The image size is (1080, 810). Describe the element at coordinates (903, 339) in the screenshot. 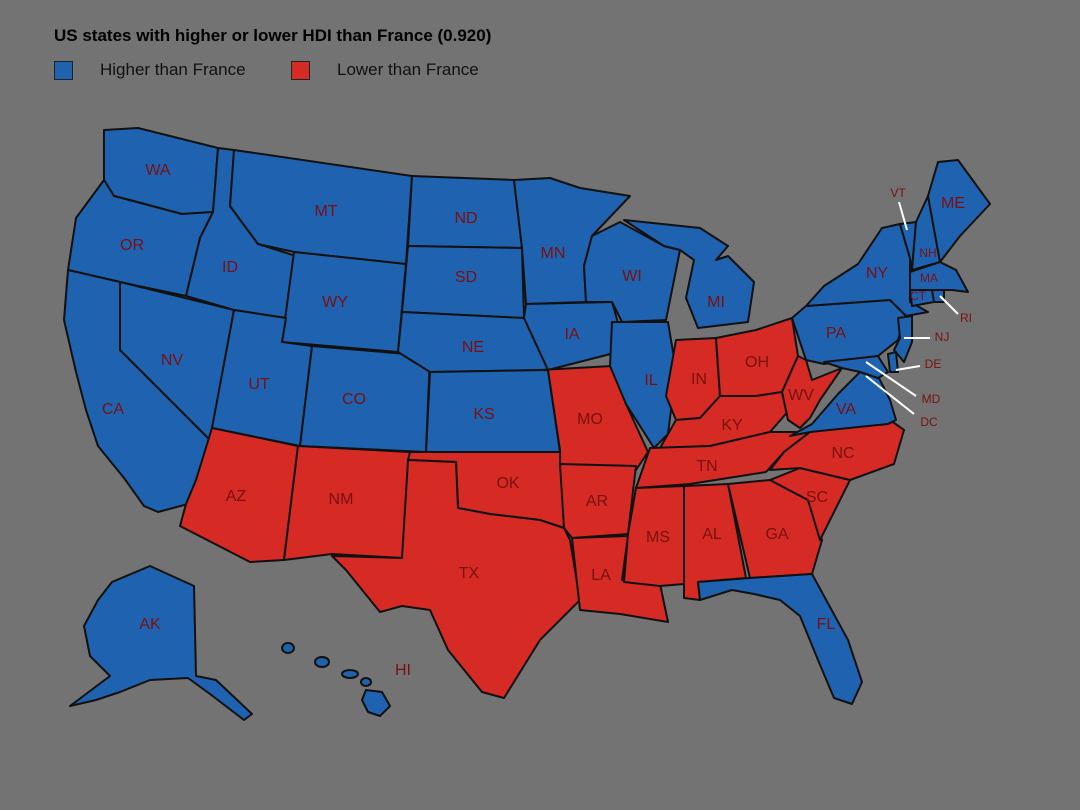

I see `state-nj` at that location.